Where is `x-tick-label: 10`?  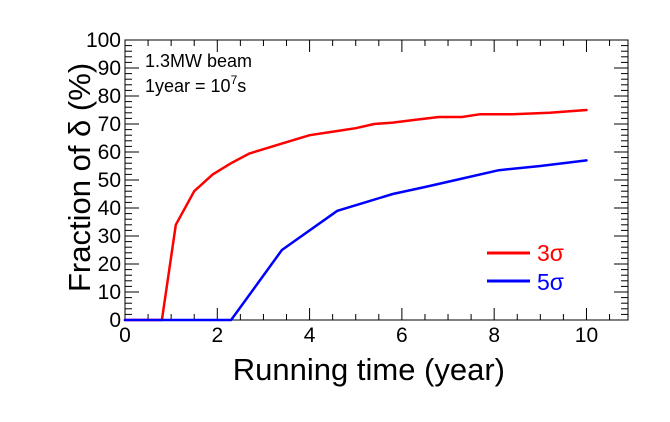 x-tick-label: 10 is located at coordinates (586, 335).